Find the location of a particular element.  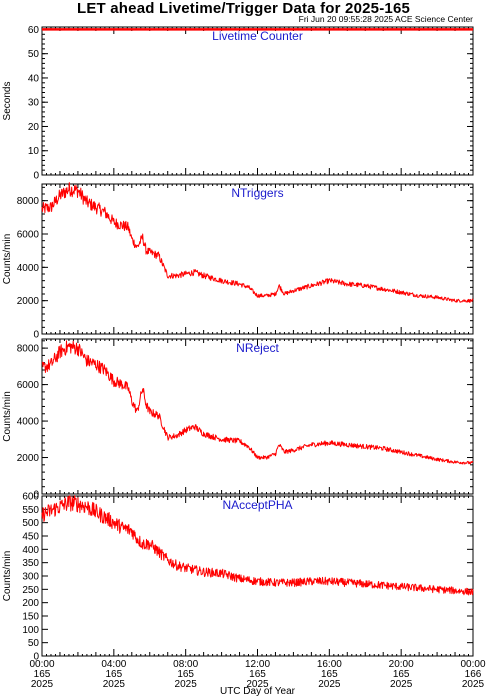

x-tick-time-label: 08:00 is located at coordinates (185, 664).